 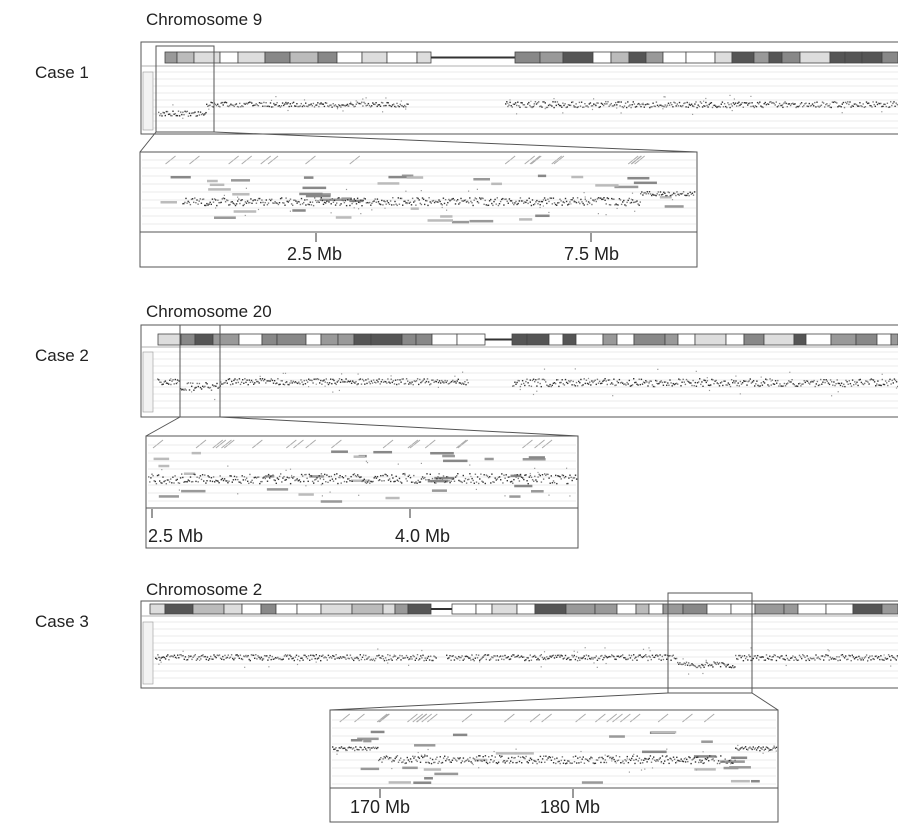 I want to click on chromosome-label-case2: Chromosome 20, so click(x=209, y=311).